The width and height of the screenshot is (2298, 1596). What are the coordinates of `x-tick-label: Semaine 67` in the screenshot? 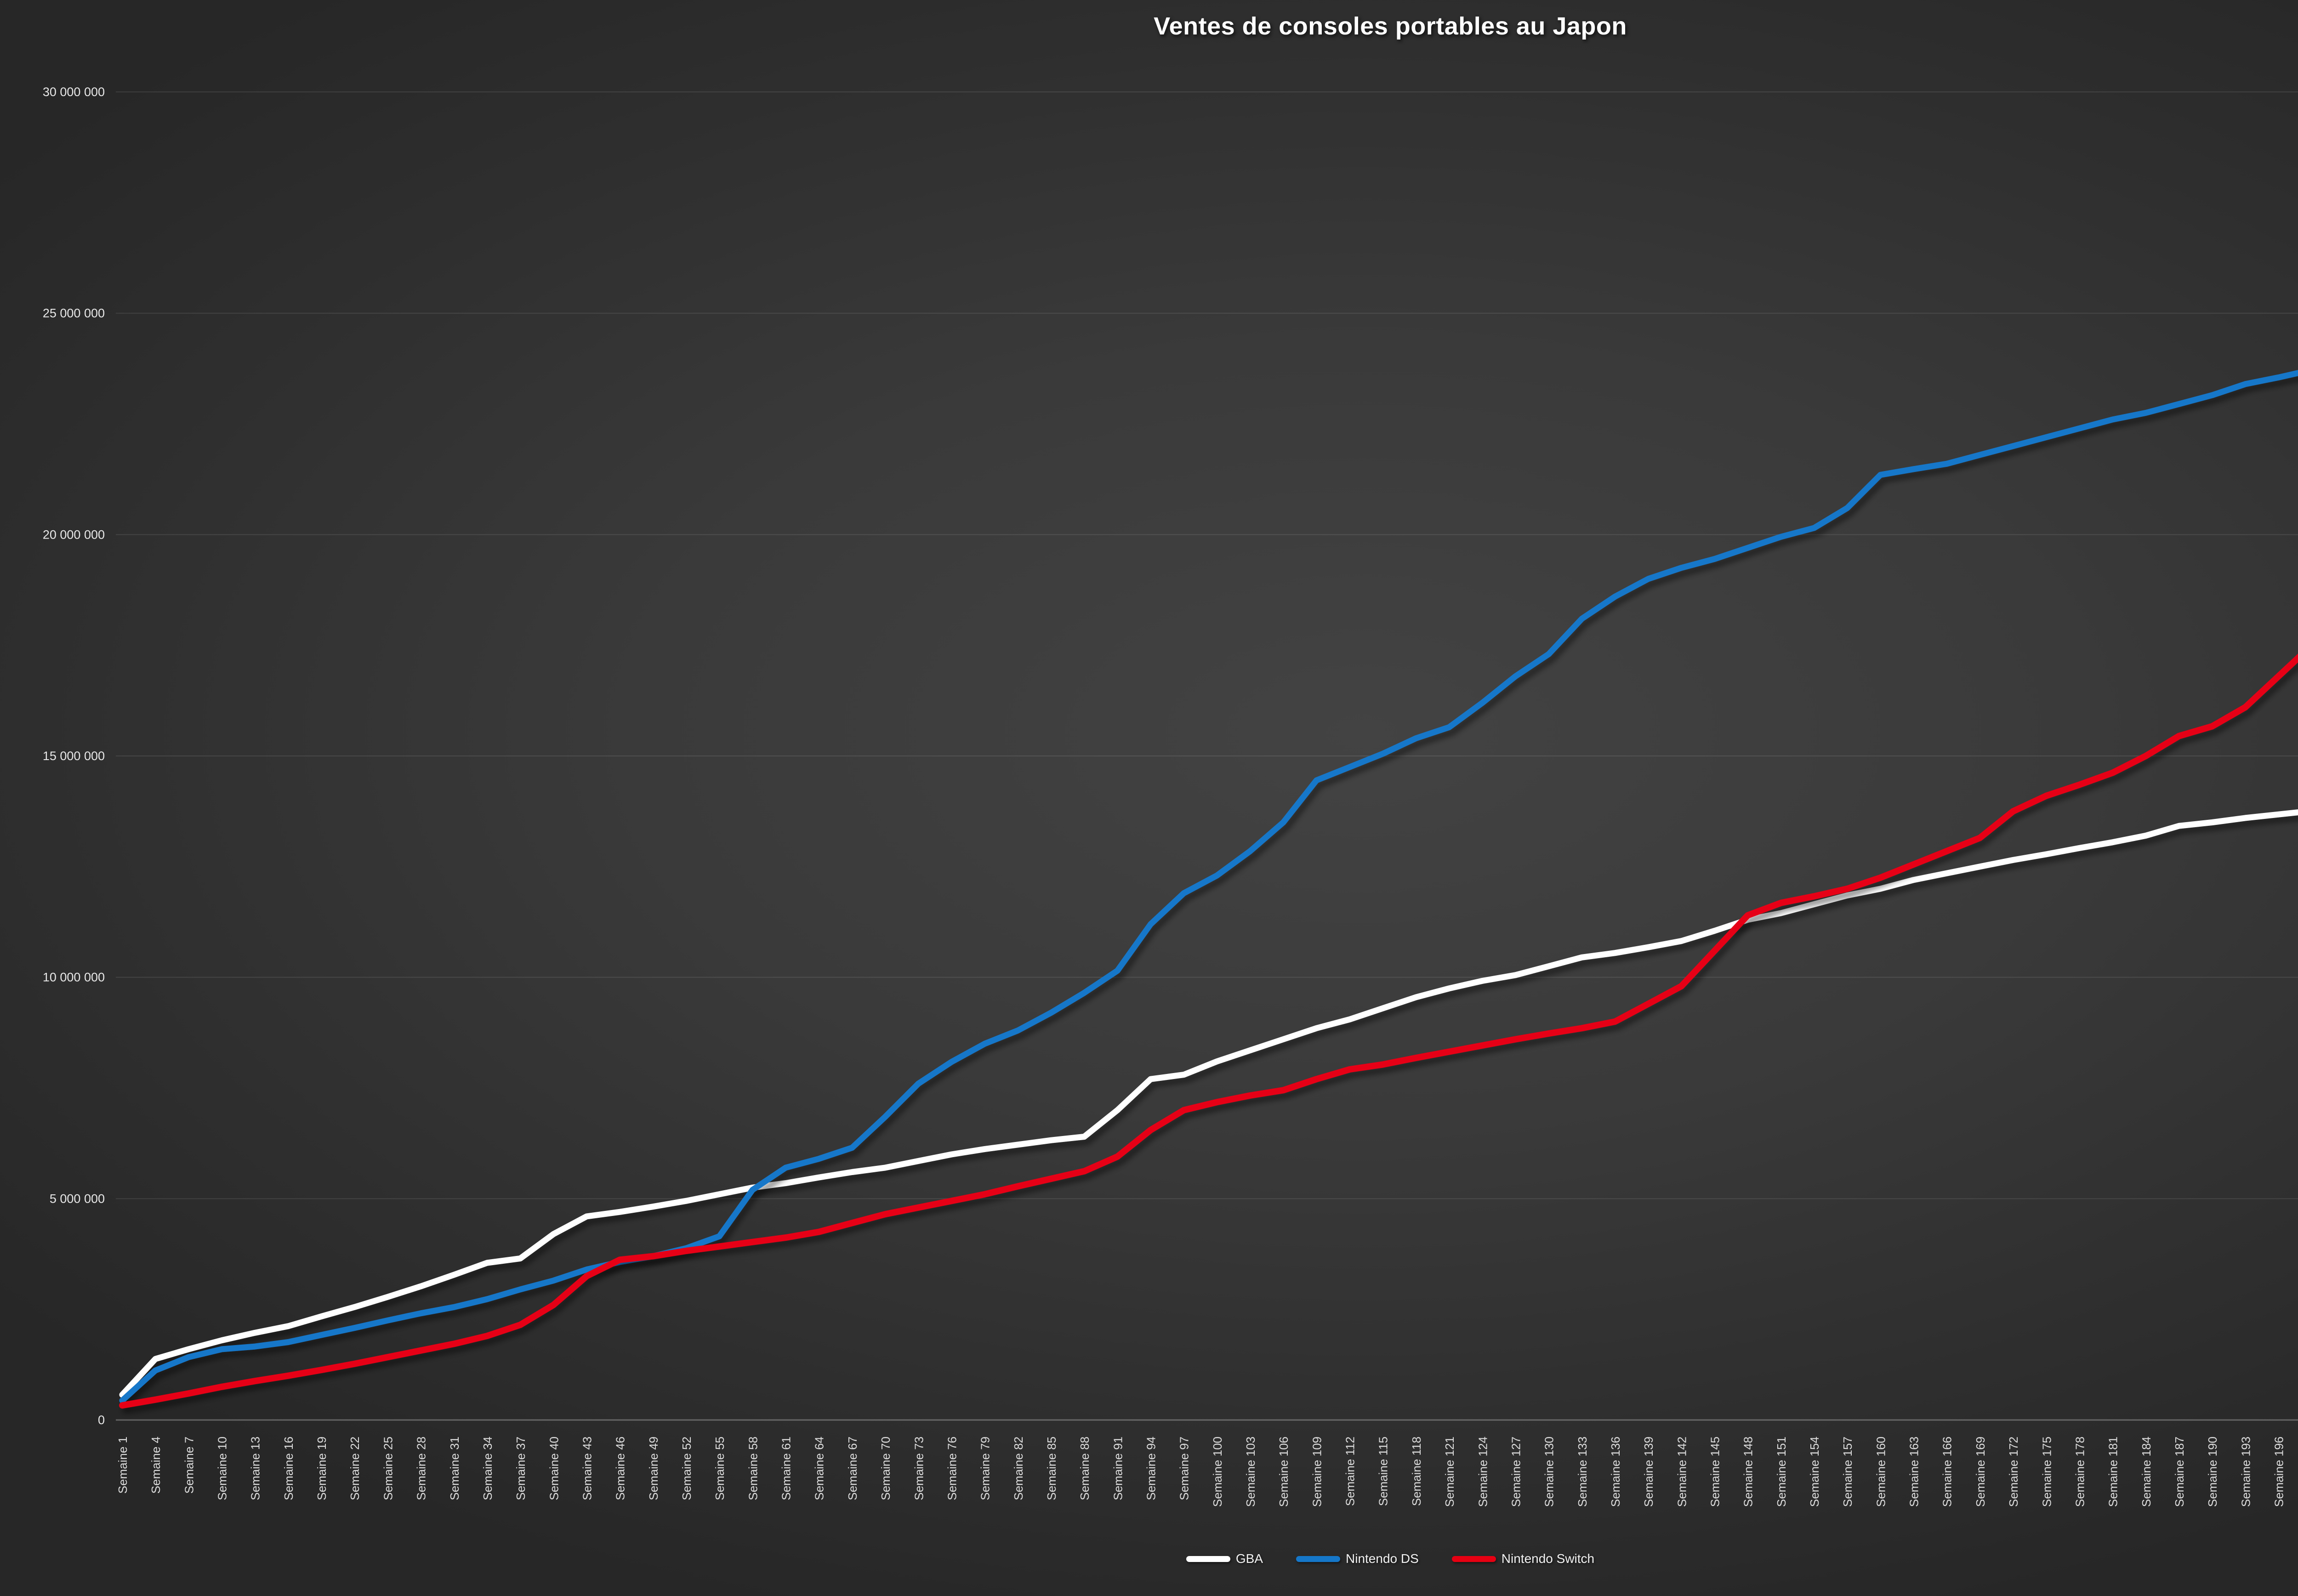 It's located at (852, 1468).